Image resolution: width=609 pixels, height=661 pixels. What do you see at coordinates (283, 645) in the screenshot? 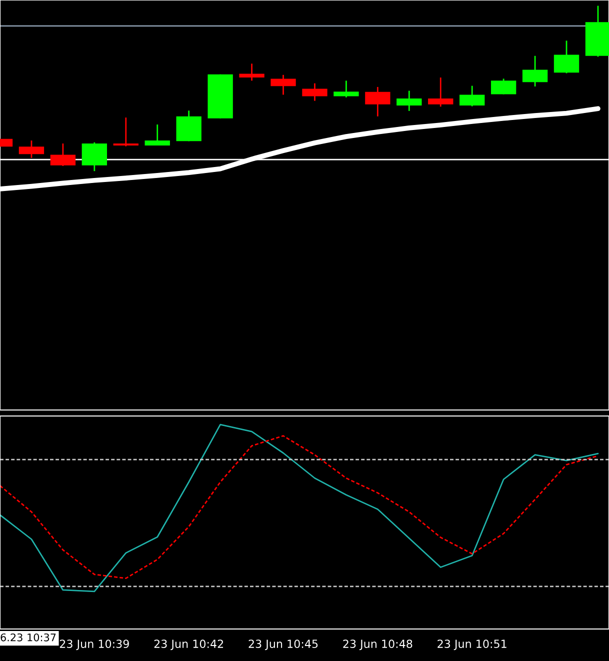
I see `x-tick-label: 23 Jun 10:45` at bounding box center [283, 645].